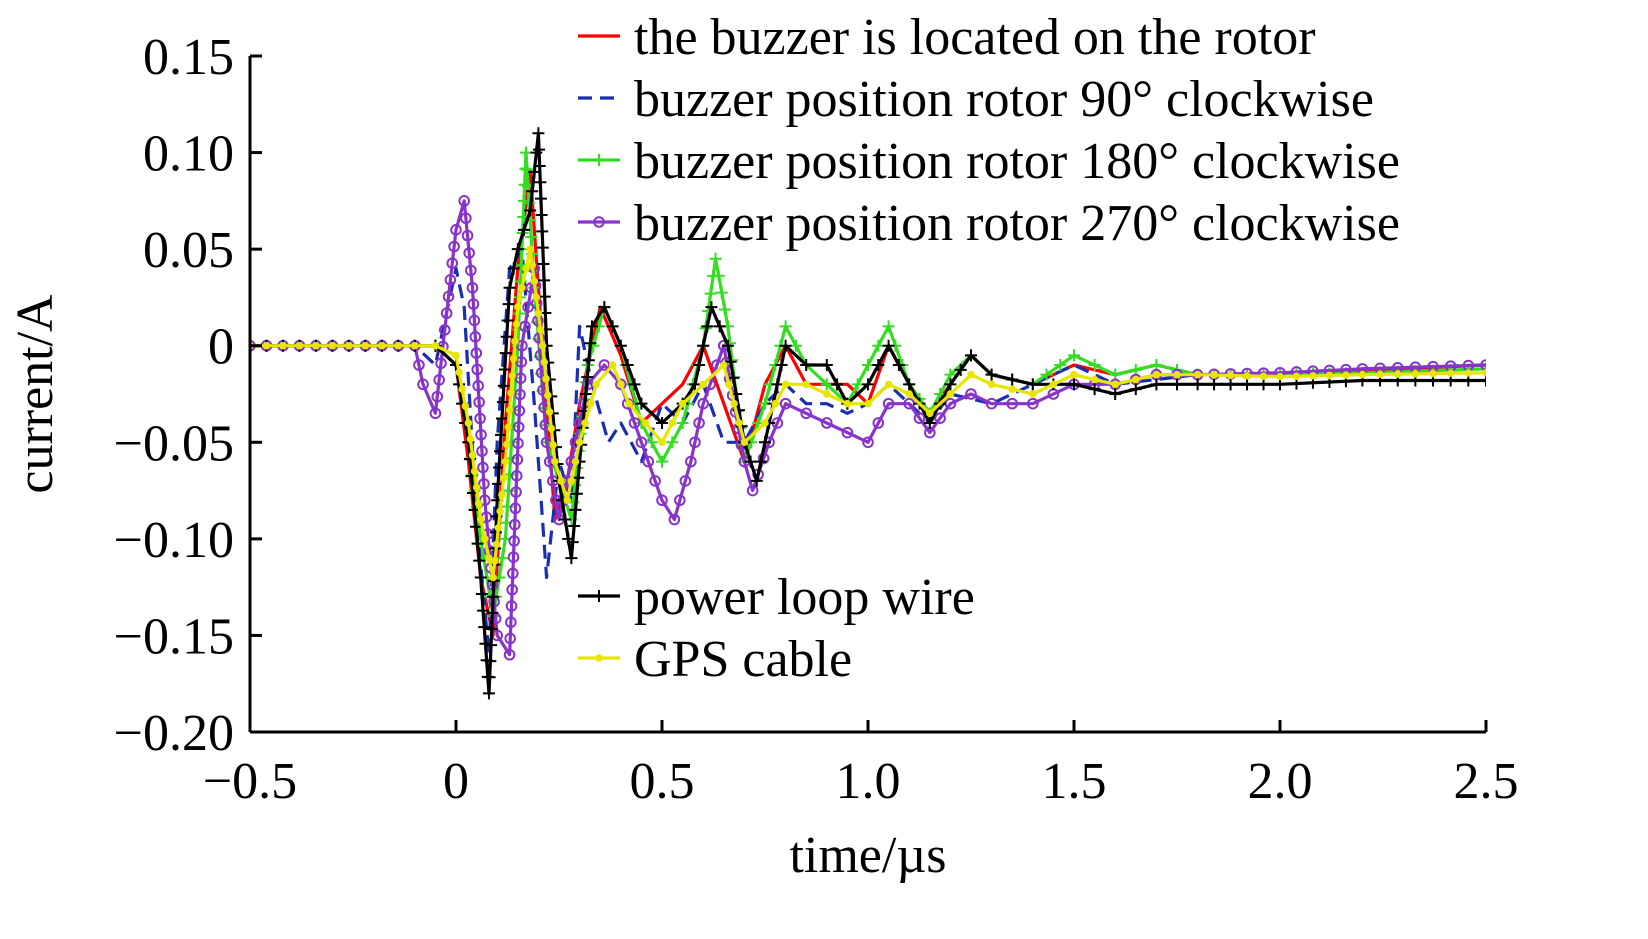 Image resolution: width=1648 pixels, height=939 pixels. Describe the element at coordinates (221, 347) in the screenshot. I see `y-tick-label: 0` at that location.